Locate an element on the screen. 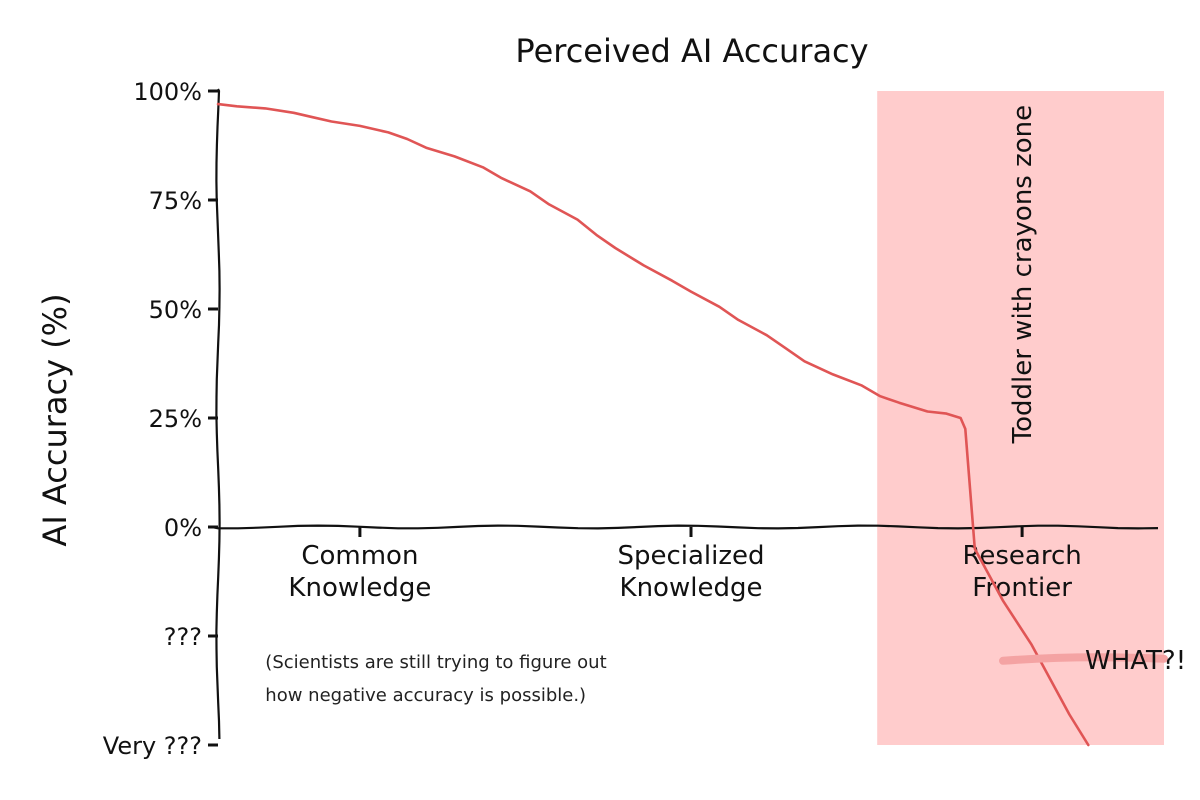  chart-title: Perceived AI Accuracy is located at coordinates (691, 51).